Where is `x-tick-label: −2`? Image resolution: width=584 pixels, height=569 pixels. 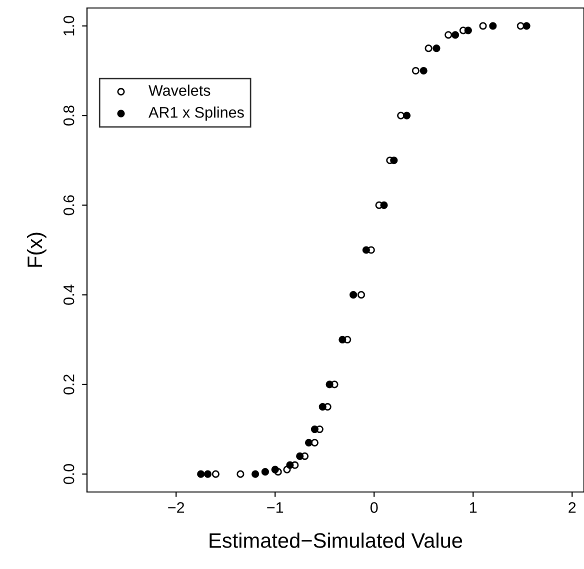 x-tick-label: −2 is located at coordinates (176, 507).